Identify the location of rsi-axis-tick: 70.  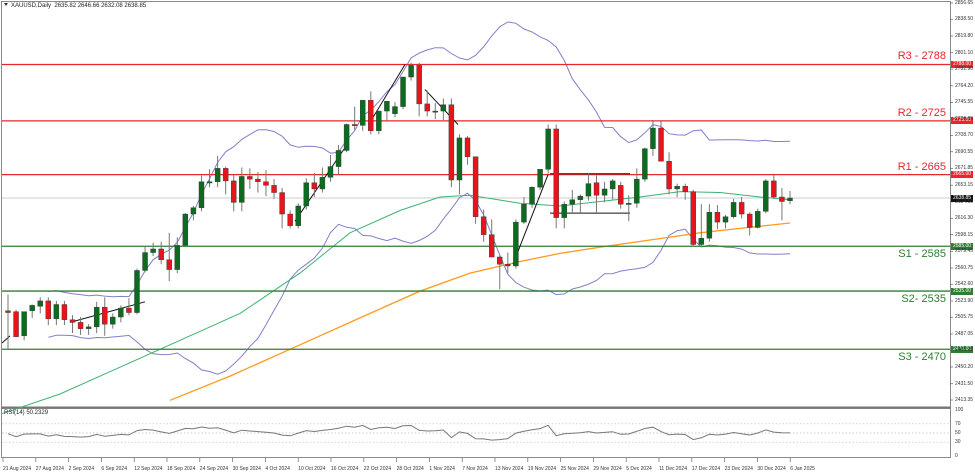
(958, 423).